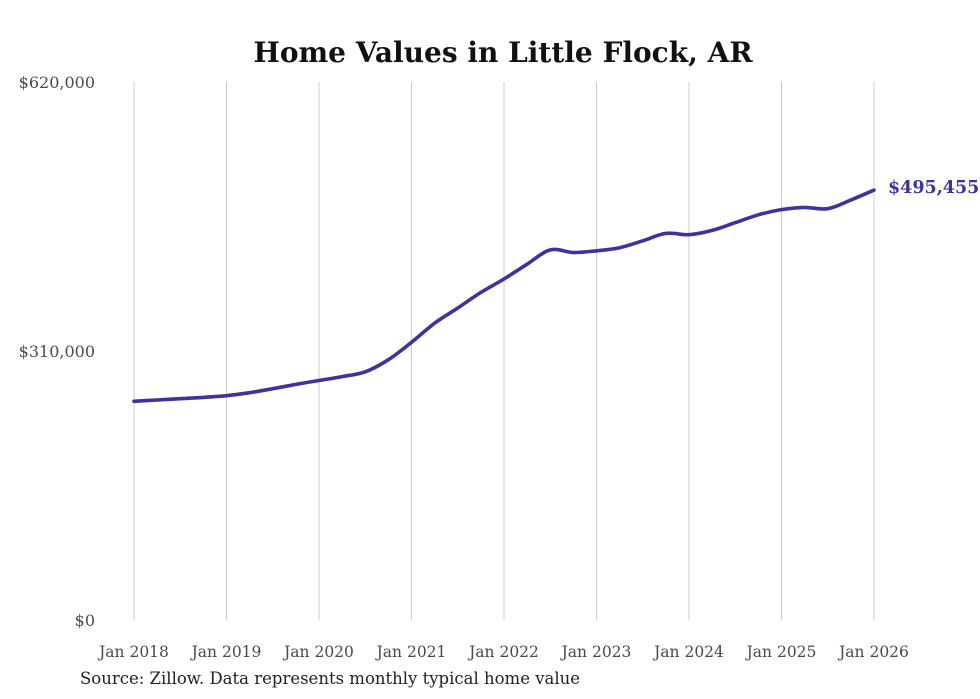  What do you see at coordinates (226, 652) in the screenshot?
I see `x-tick-label: Jan 2019` at bounding box center [226, 652].